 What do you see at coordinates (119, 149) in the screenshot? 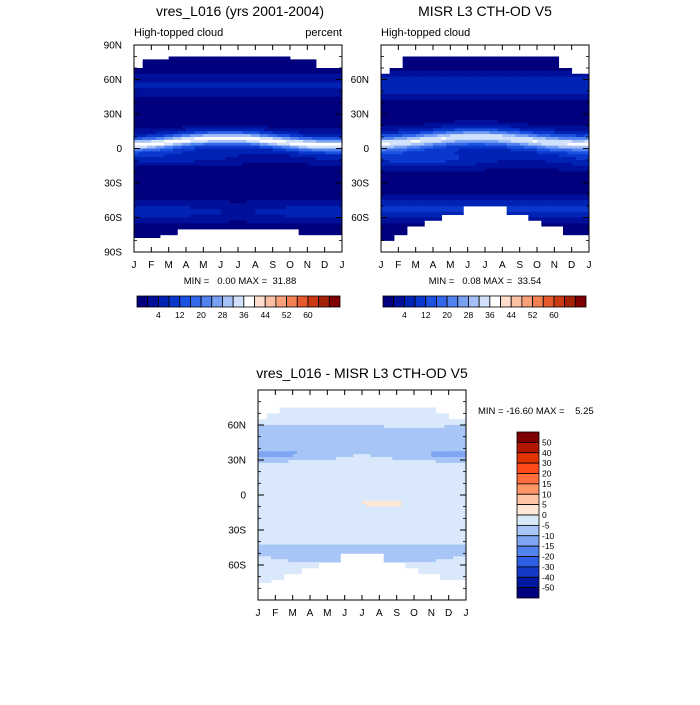
I see `panel-model-y-tick-label: 0` at bounding box center [119, 149].